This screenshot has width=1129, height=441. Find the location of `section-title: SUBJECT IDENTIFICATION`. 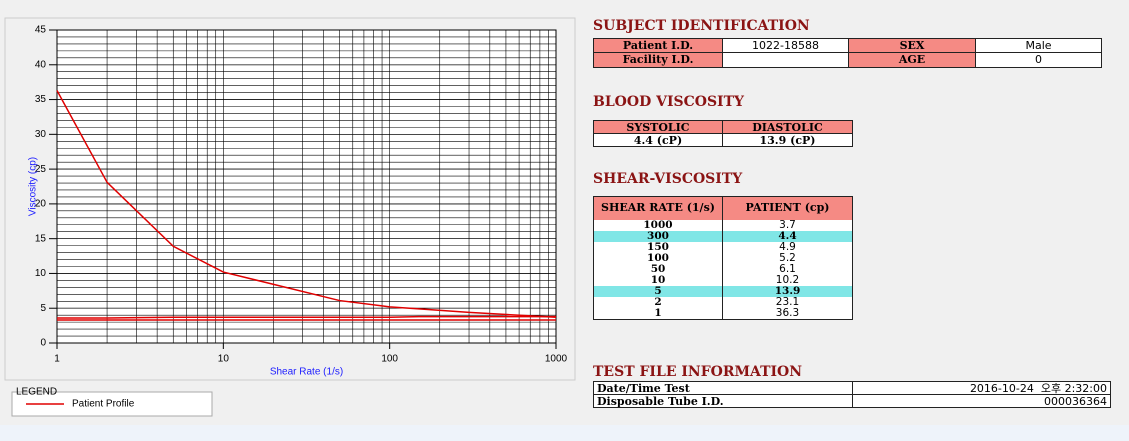

section-title: SUBJECT IDENTIFICATION is located at coordinates (701, 26).